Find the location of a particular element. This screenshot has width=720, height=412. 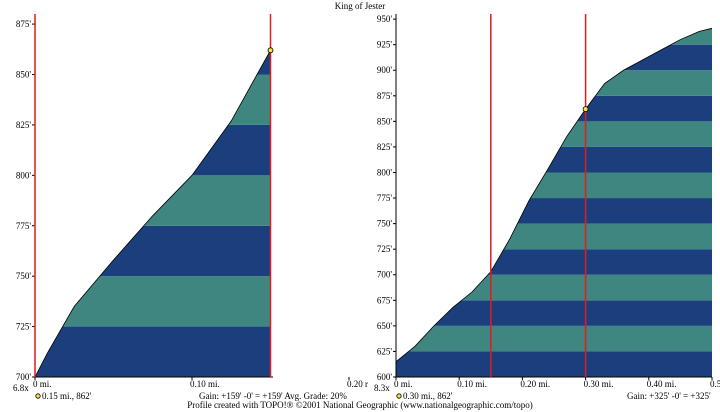

chart-title: King of Jester is located at coordinates (360, 6).